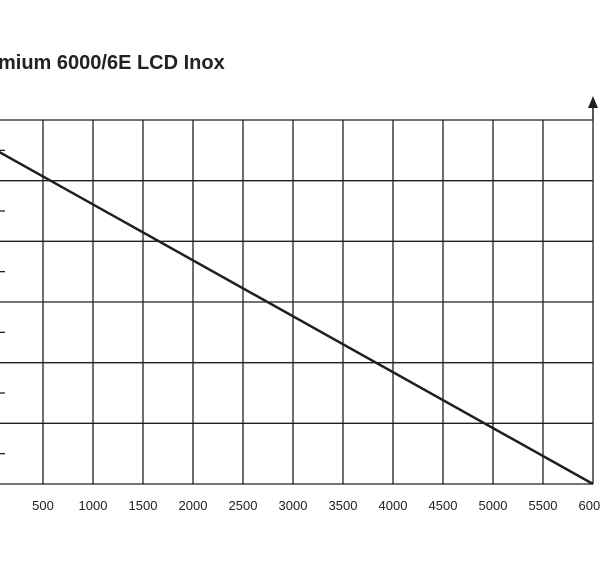 The width and height of the screenshot is (600, 583). I want to click on x-tick-label: 1500, so click(143, 505).